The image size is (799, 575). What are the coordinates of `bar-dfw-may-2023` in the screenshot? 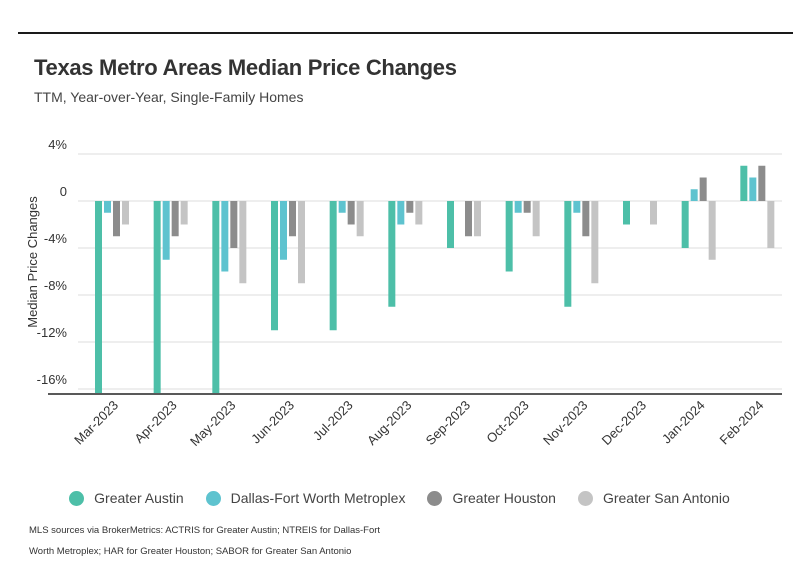 It's located at (225, 236).